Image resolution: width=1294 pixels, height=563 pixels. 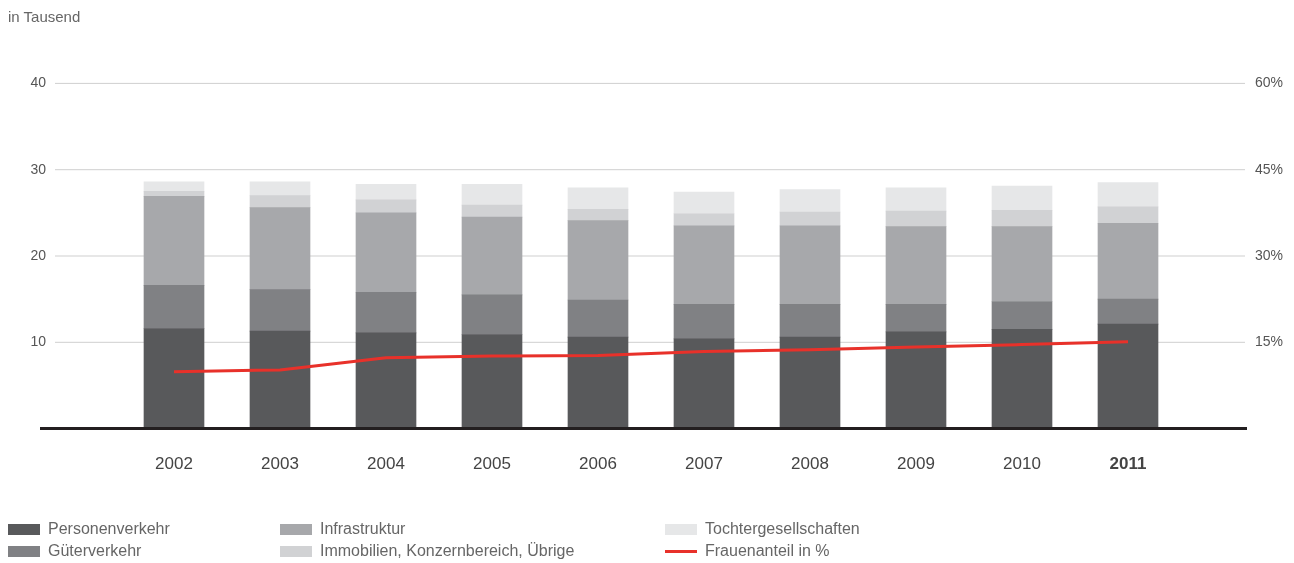 What do you see at coordinates (1269, 341) in the screenshot?
I see `y2-tick-label: 15%` at bounding box center [1269, 341].